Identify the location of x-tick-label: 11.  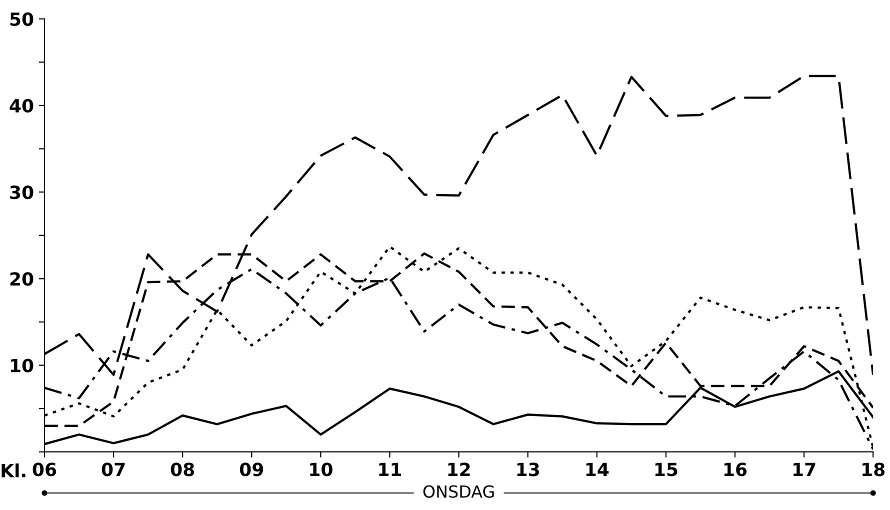
(390, 469).